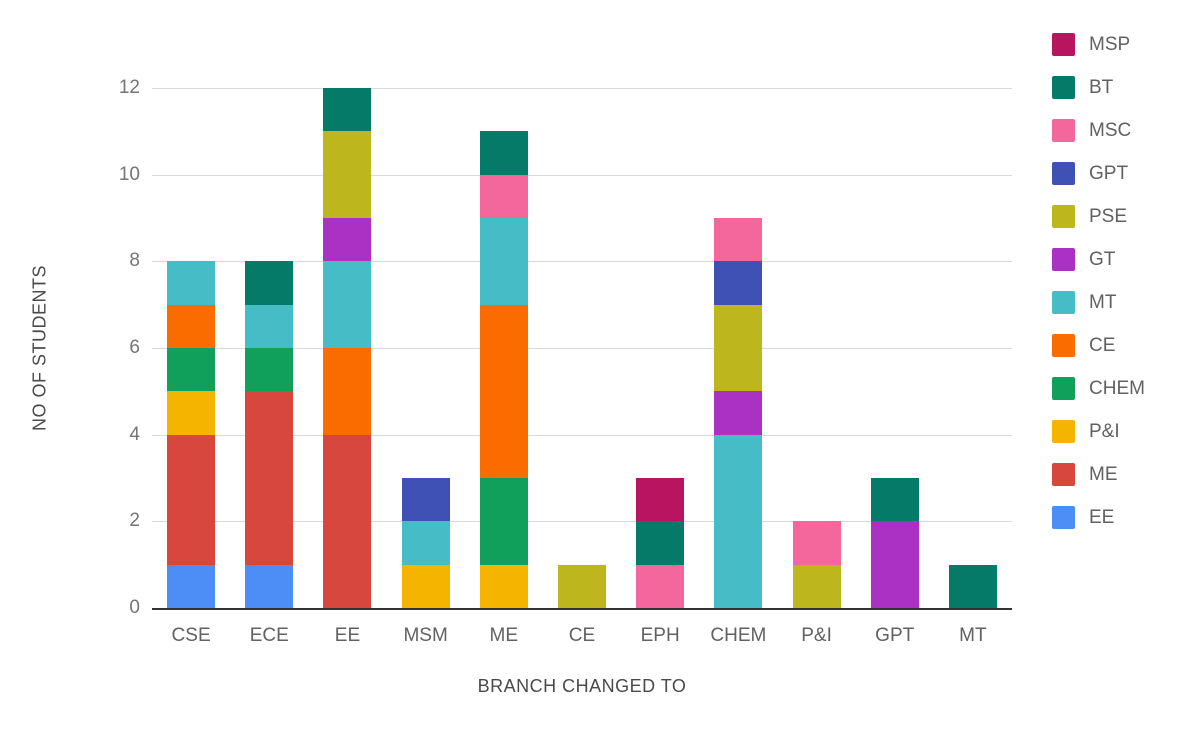 Image resolution: width=1200 pixels, height=742 pixels. Describe the element at coordinates (1104, 431) in the screenshot. I see `legend-label-pi: P&I` at that location.